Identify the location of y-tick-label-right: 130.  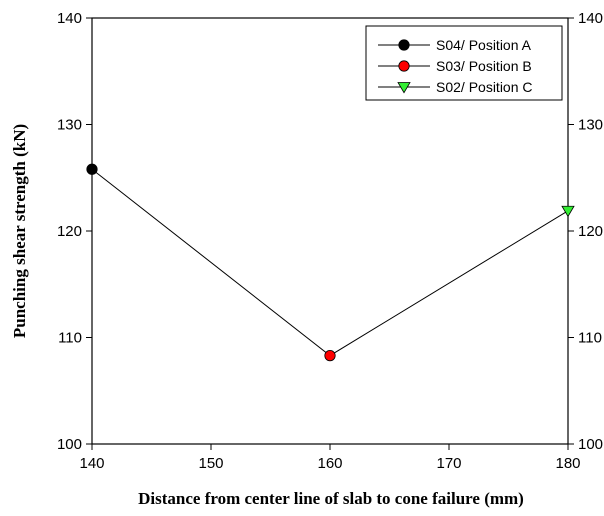
(590, 125).